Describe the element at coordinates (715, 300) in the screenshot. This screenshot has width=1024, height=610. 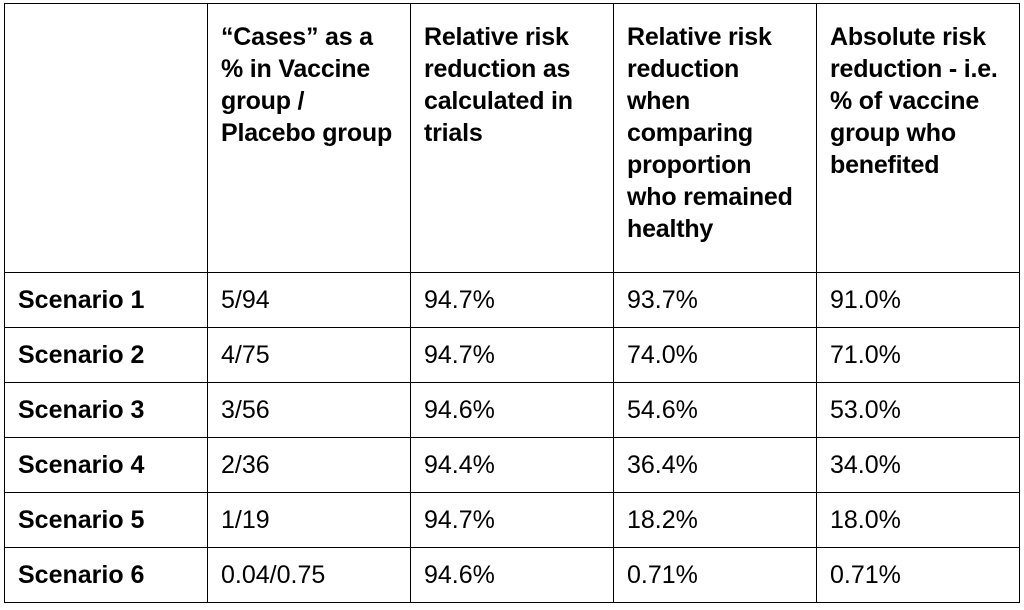
I see `rrr-healthy-cell: 93.7%` at that location.